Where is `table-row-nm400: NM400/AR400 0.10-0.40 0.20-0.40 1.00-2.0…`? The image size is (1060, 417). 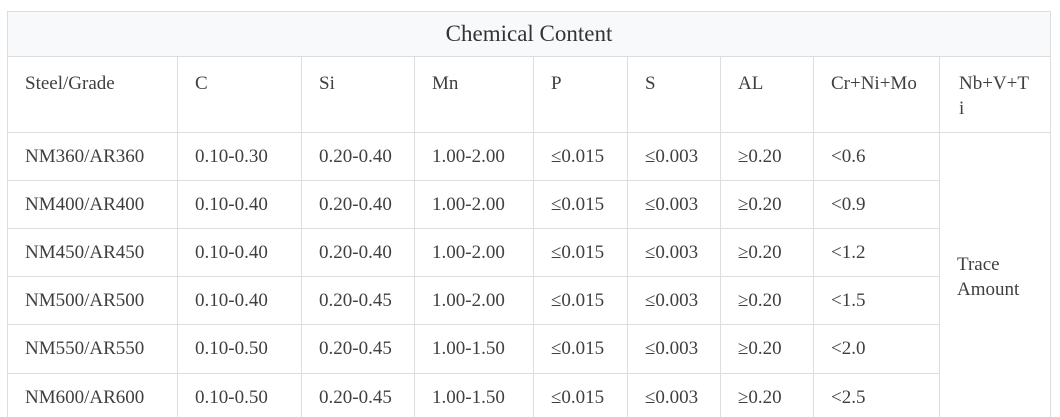
table-row-nm400: NM400/AR400 0.10-0.40 0.20-0.40 1.00-2.0… is located at coordinates (529, 205).